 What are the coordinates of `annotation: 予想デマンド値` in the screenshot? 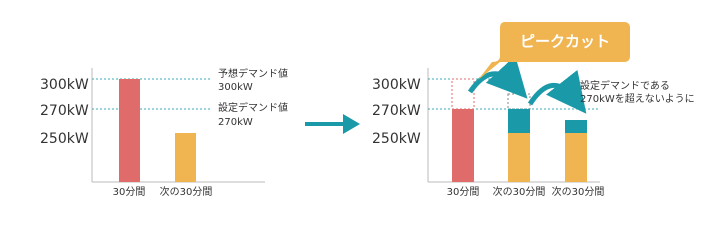 It's located at (253, 73).